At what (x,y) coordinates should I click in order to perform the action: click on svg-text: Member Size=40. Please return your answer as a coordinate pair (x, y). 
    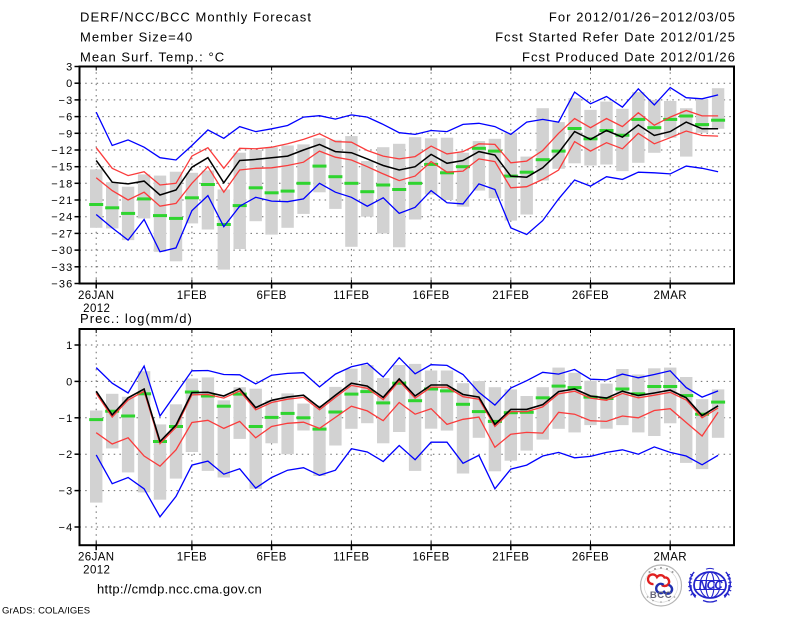
    Looking at the image, I should click on (136, 37).